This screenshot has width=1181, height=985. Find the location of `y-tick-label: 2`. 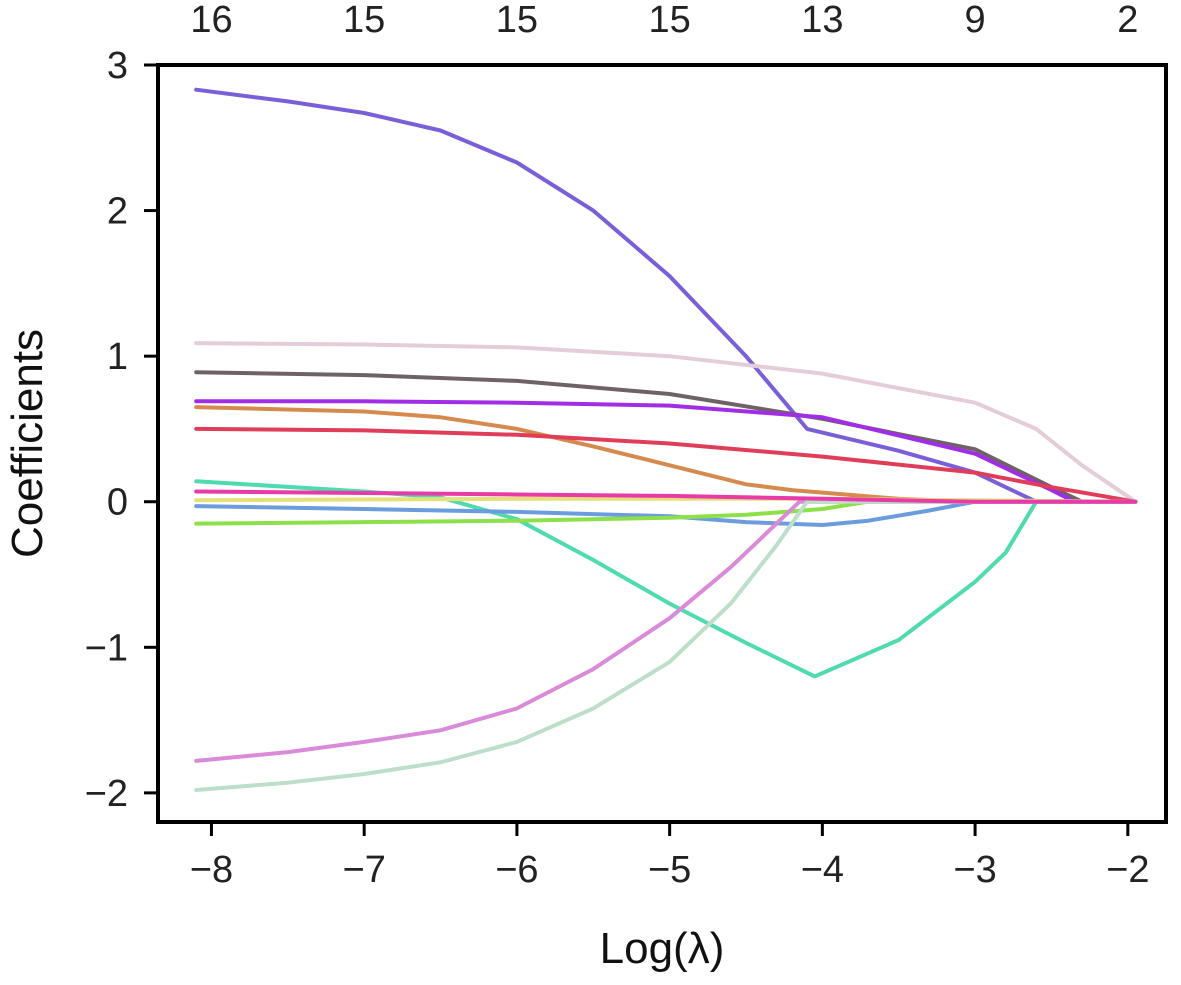

y-tick-label: 2 is located at coordinates (117, 212).